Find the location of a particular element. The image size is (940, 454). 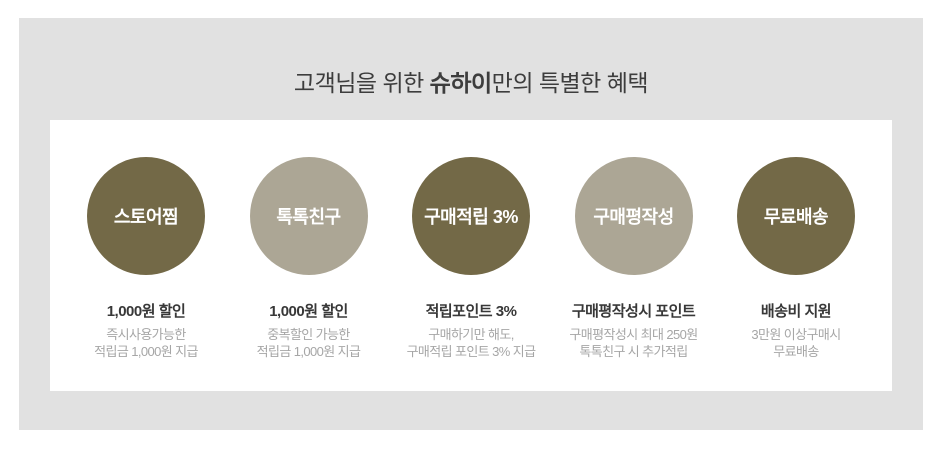

title-brand: 슈하이 is located at coordinates (460, 83).